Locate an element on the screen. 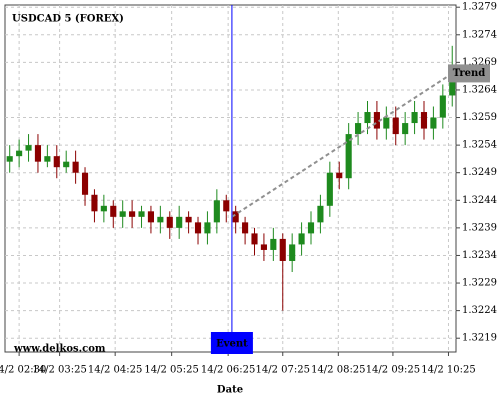 The image size is (500, 400). y-tick-label: 1.3224 is located at coordinates (479, 310).